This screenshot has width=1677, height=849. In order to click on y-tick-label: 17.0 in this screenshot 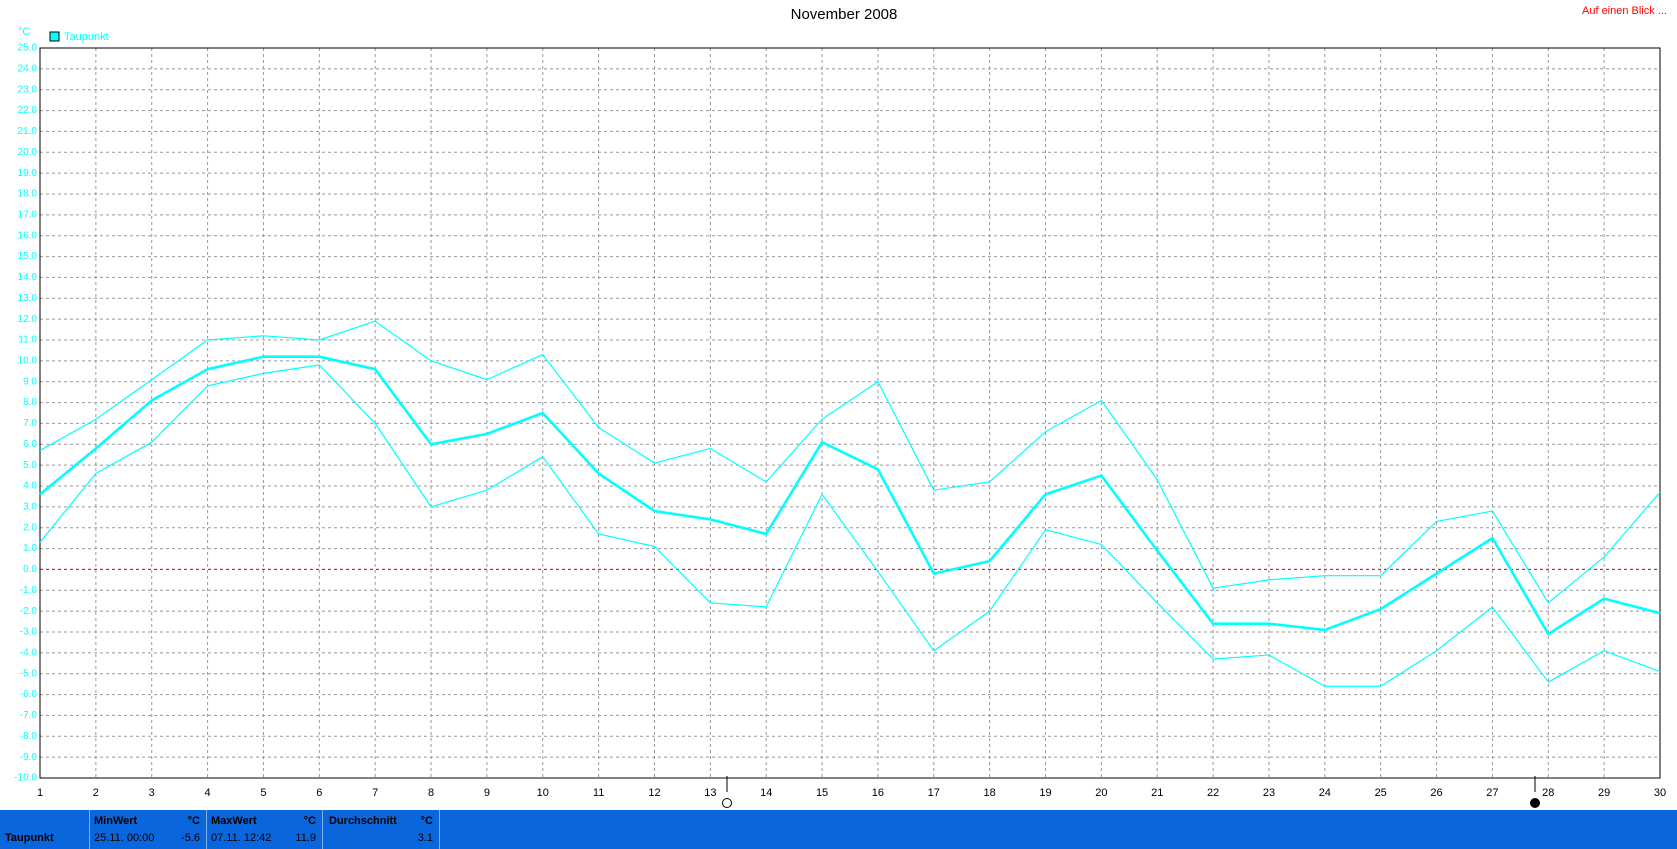, I will do `click(28, 214)`.